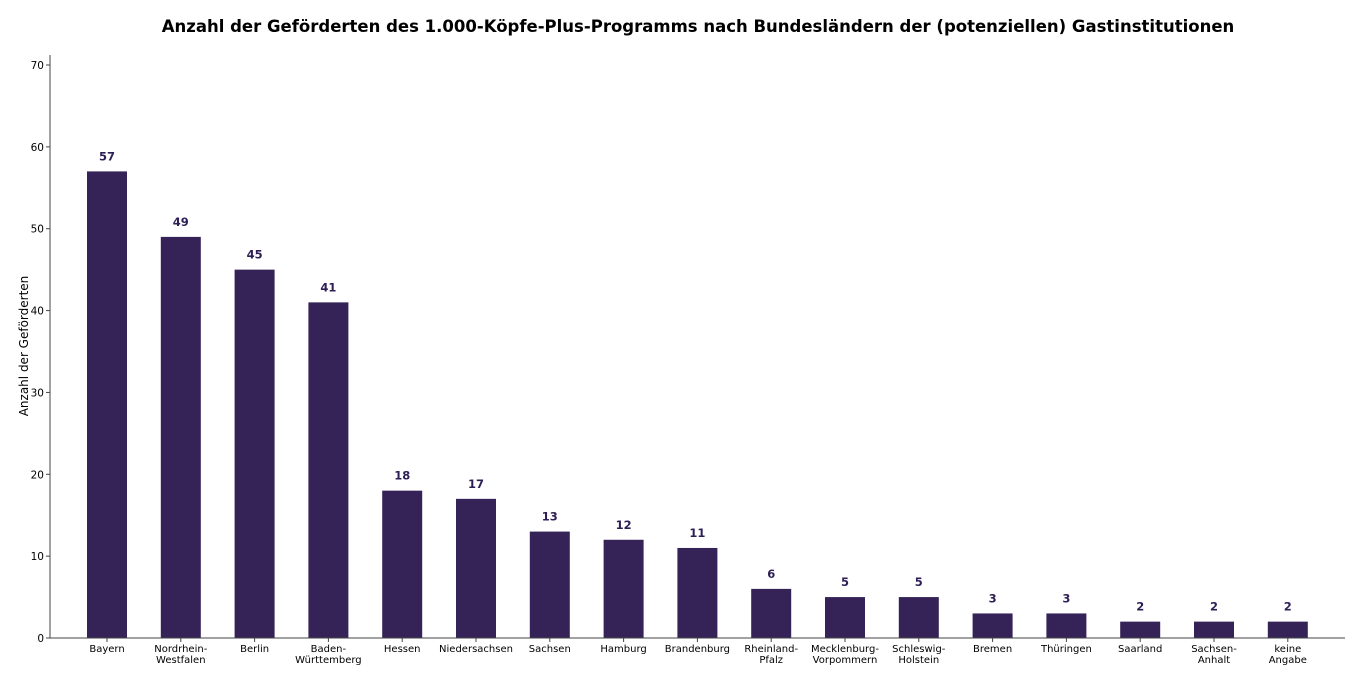  I want to click on data-label: 6, so click(771, 574).